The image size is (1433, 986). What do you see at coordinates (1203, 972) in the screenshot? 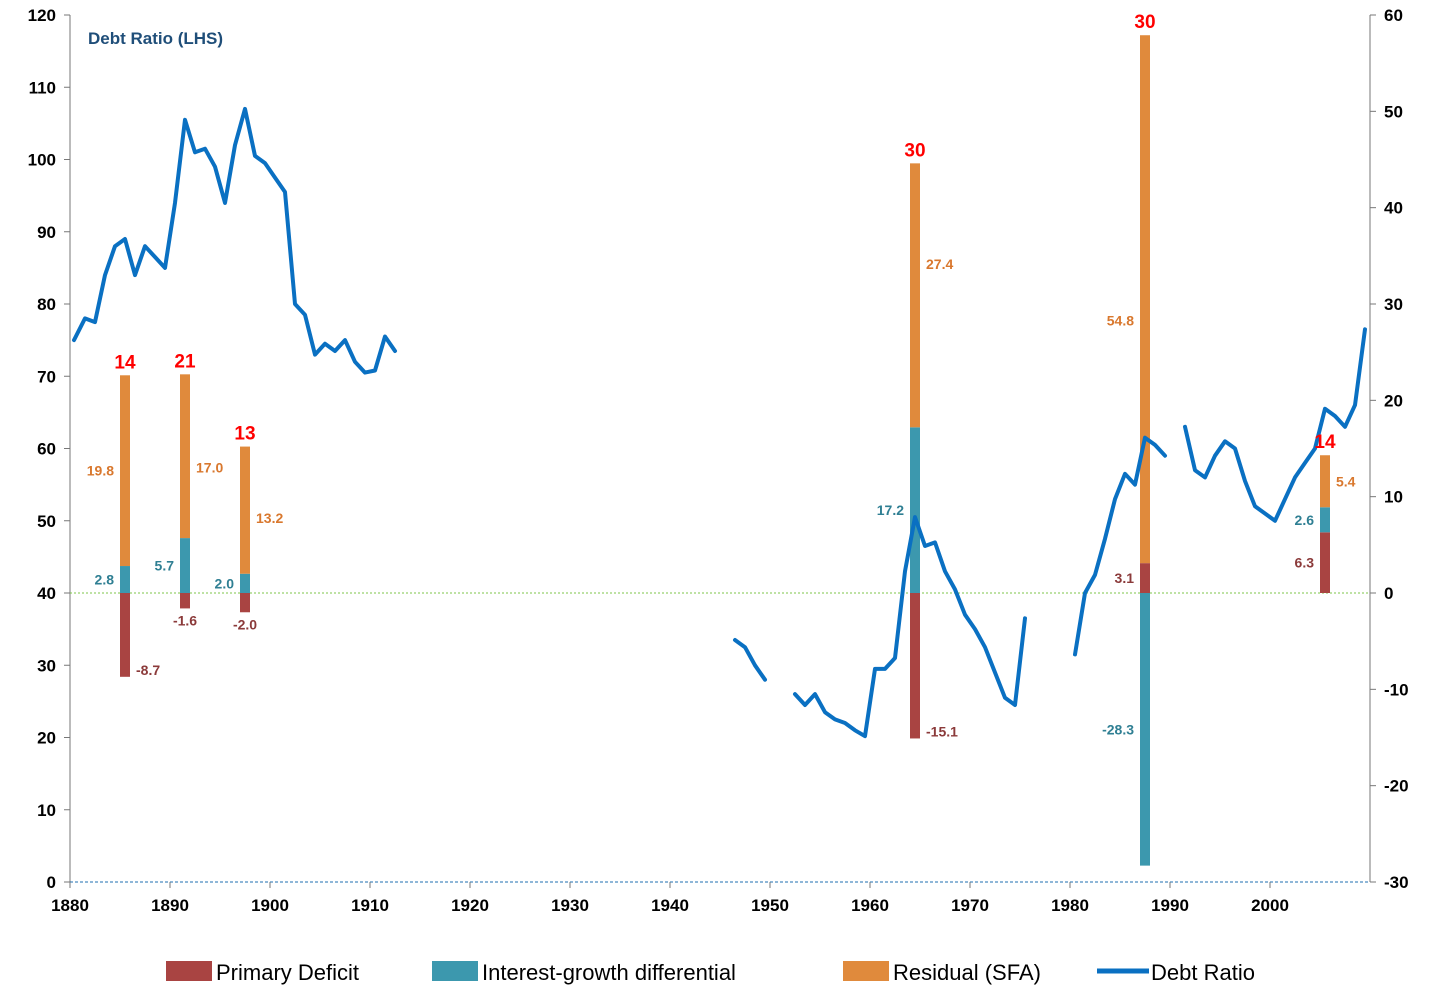
I see `legend-label: Debt Ratio` at bounding box center [1203, 972].